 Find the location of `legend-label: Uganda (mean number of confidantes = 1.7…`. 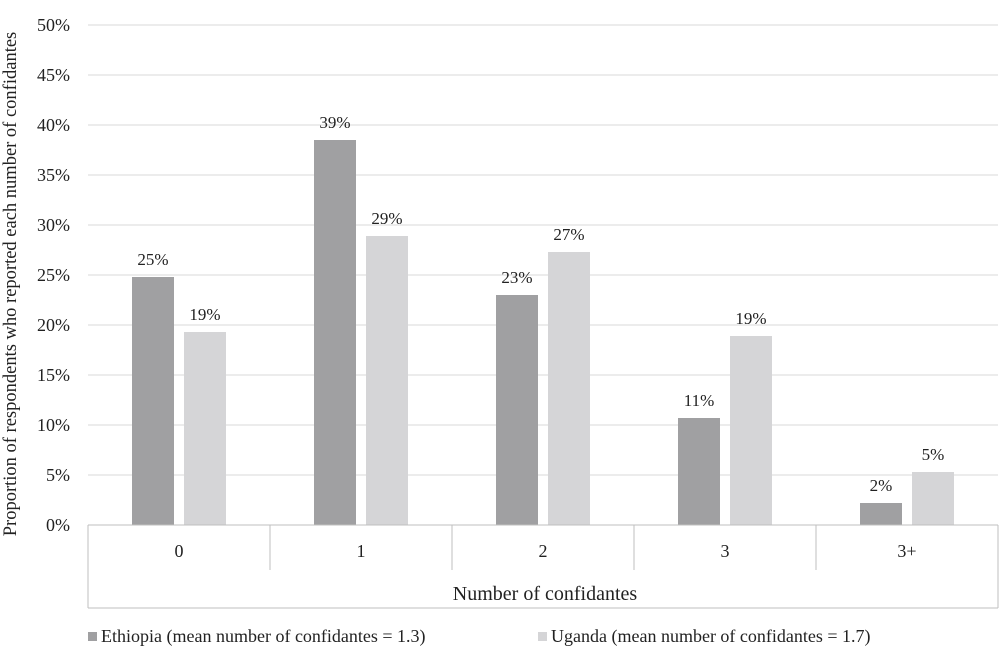

legend-label: Uganda (mean number of confidantes = 1.7… is located at coordinates (711, 636).